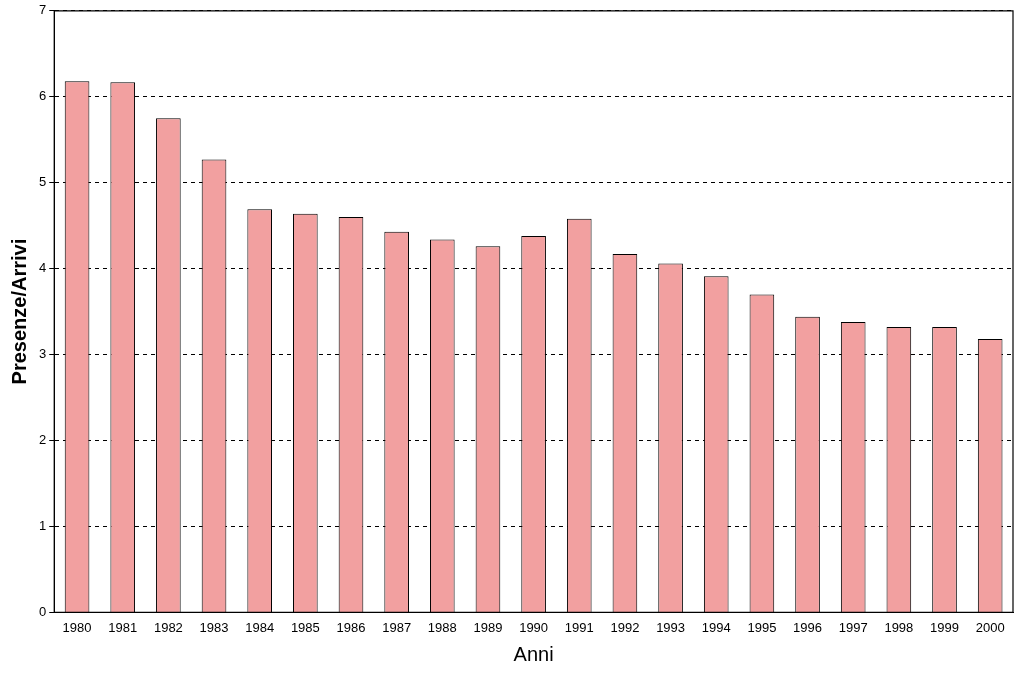 This screenshot has width=1017, height=675. I want to click on y-tick-label: 2, so click(43, 440).